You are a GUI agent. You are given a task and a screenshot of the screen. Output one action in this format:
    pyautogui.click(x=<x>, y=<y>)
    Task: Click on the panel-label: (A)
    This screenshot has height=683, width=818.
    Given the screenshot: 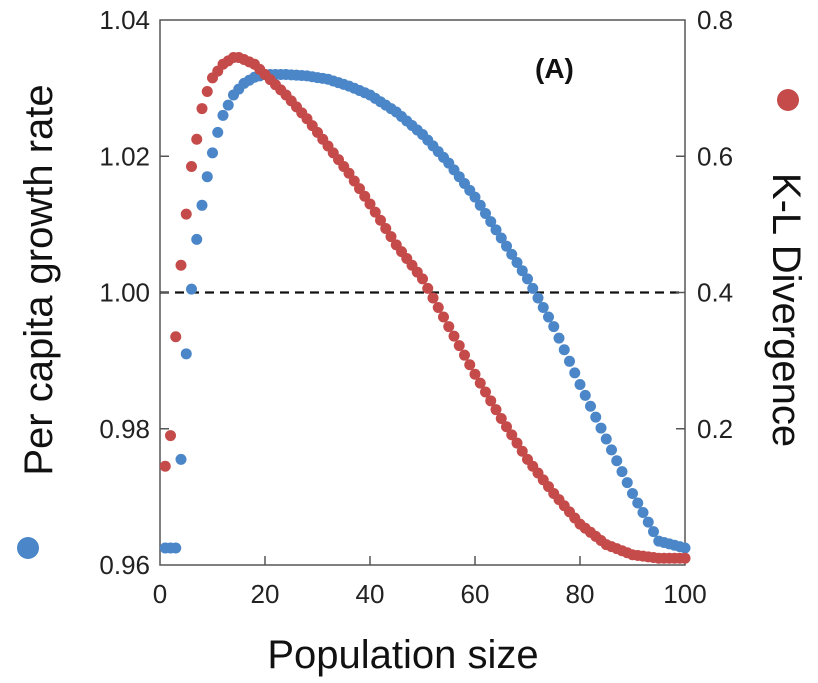 What is the action you would take?
    pyautogui.click(x=554, y=68)
    